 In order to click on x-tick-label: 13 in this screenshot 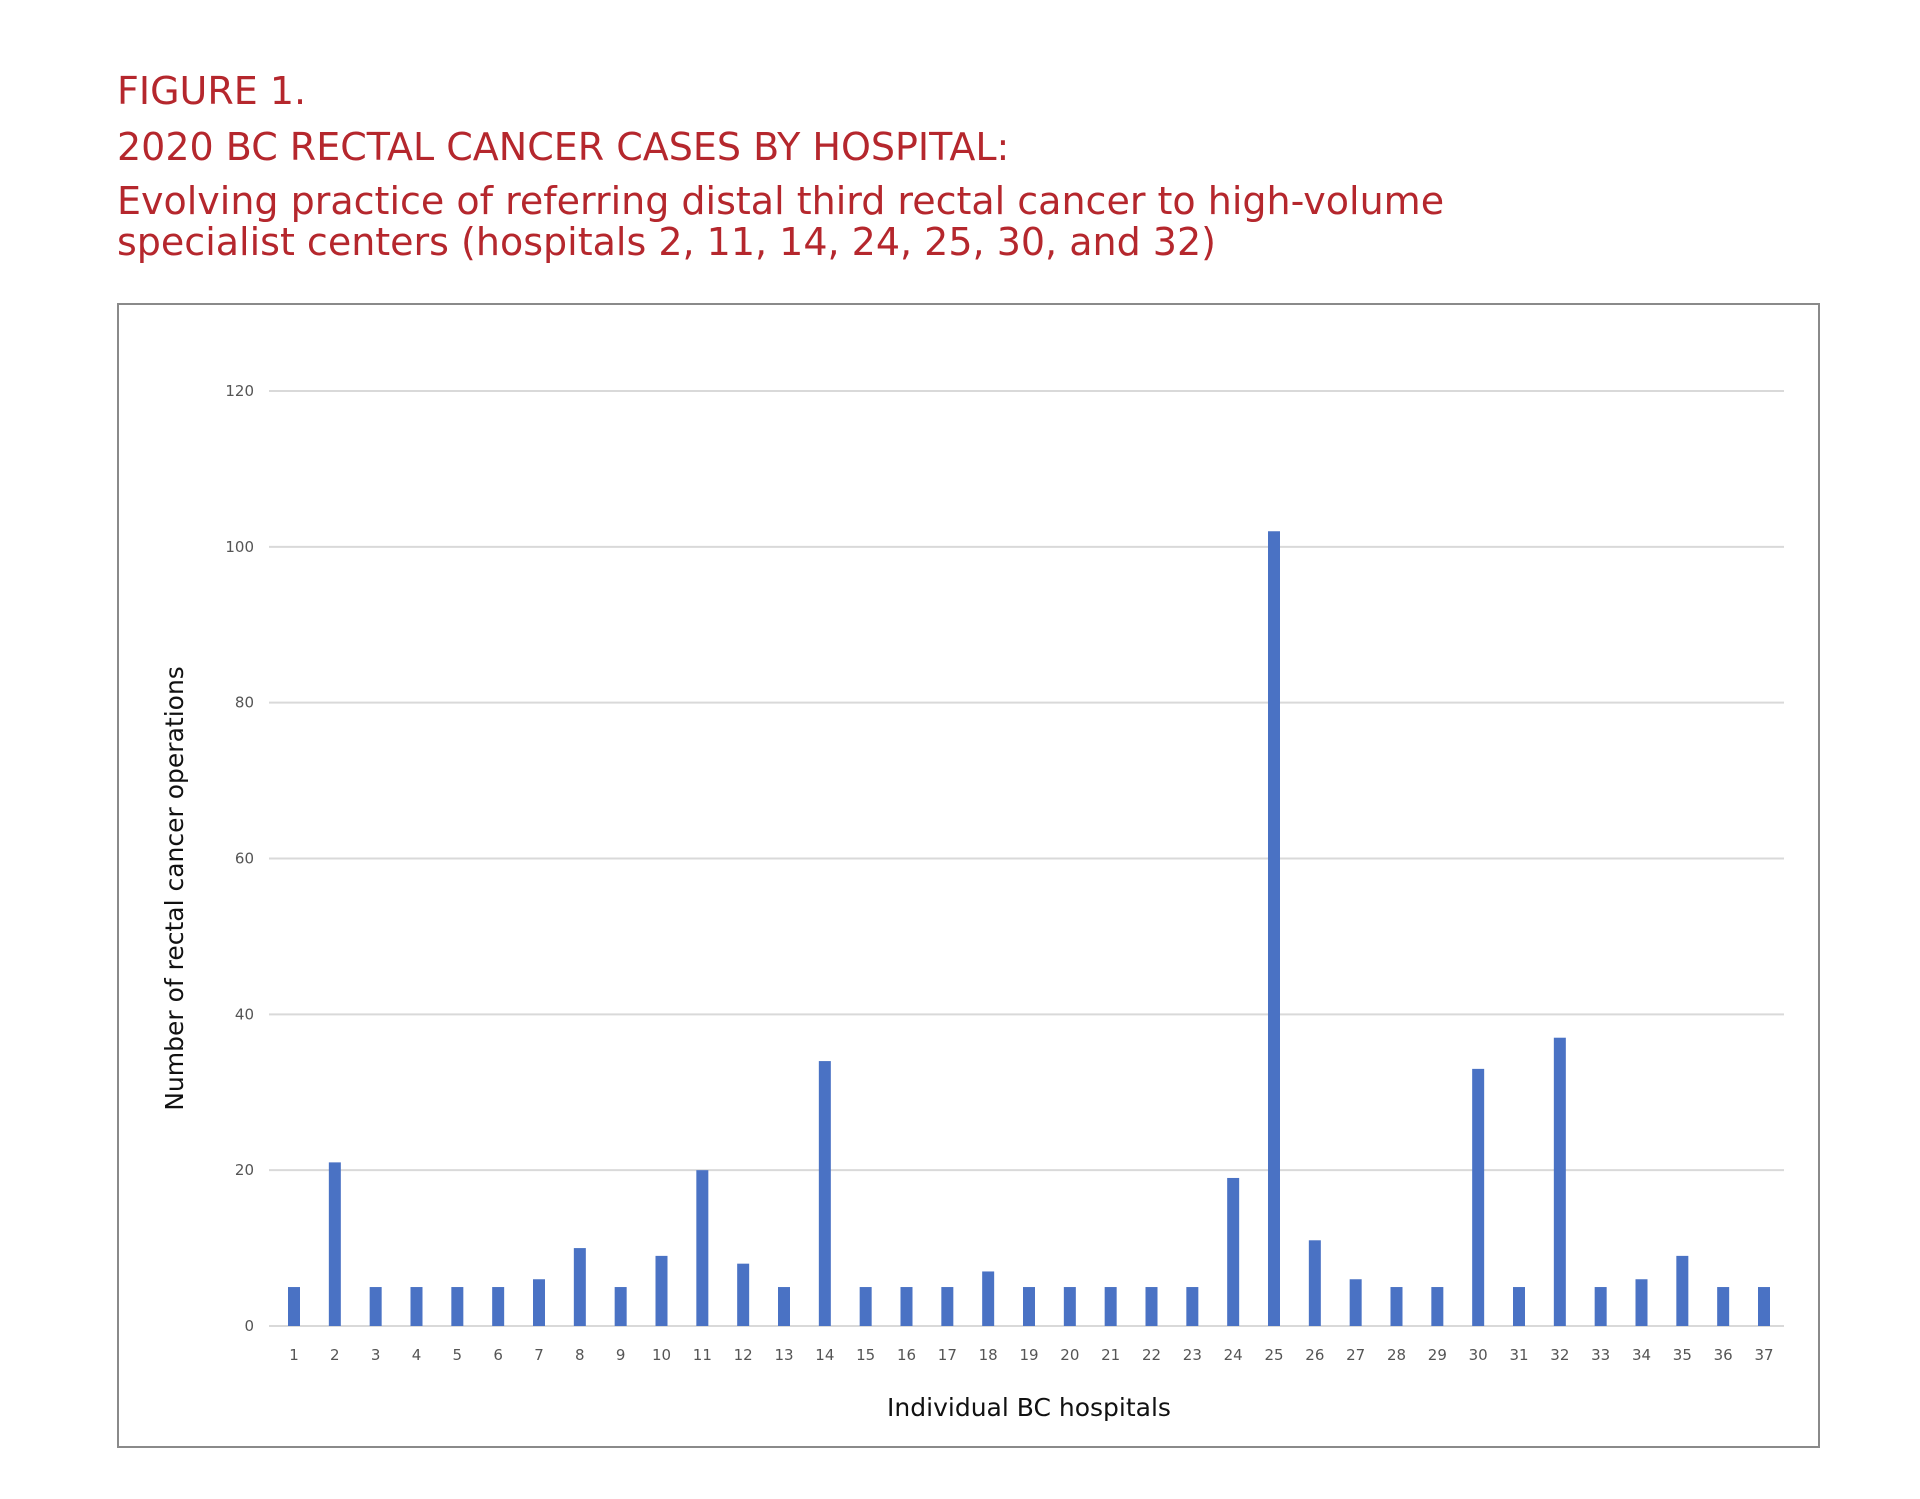, I will do `click(783, 1355)`.